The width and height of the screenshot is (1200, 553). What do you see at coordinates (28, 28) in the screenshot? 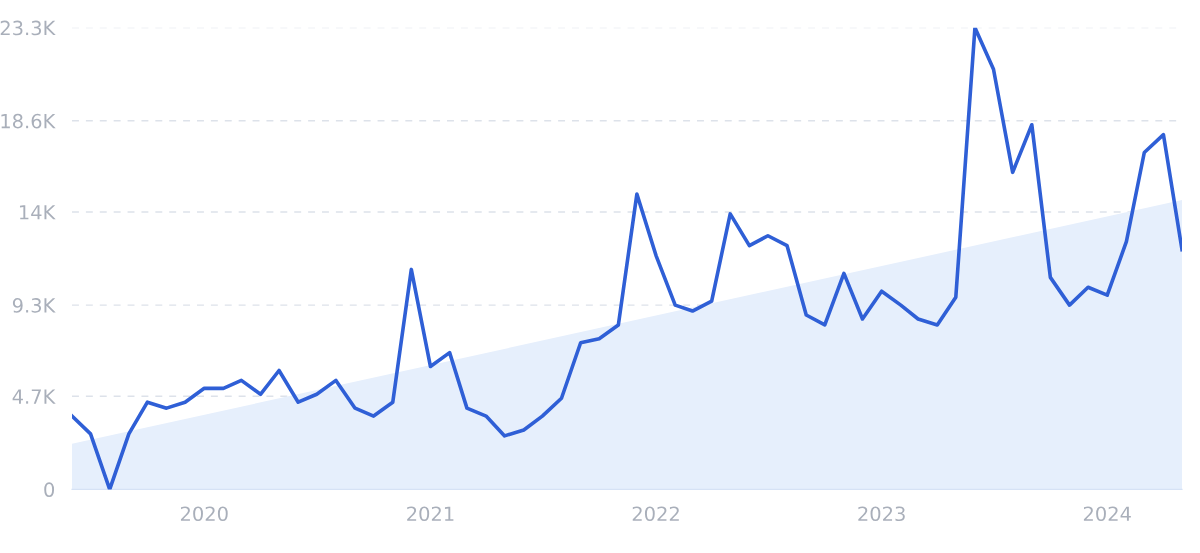
I see `y-tick-label: 23.3K` at bounding box center [28, 28].